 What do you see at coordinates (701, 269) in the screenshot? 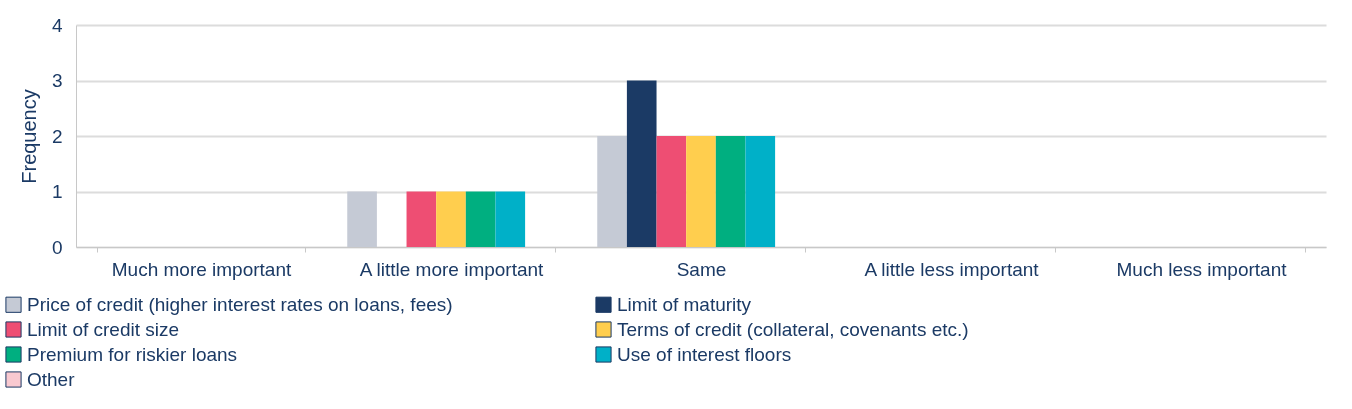
I see `x-tick-label: Same` at bounding box center [701, 269].